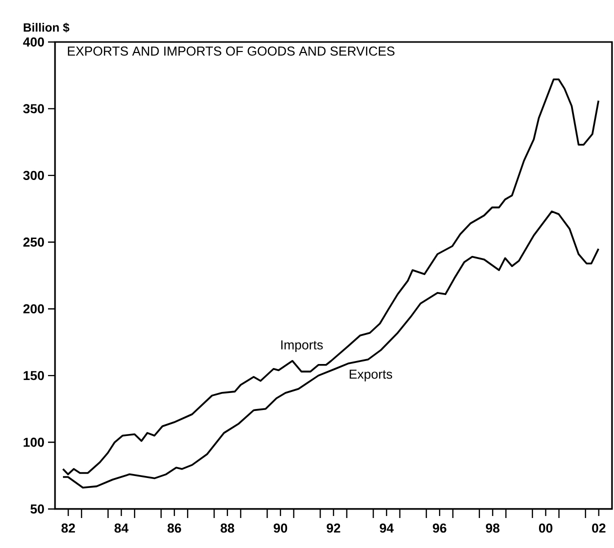  I want to click on y-tick-label: 400, so click(33, 42).